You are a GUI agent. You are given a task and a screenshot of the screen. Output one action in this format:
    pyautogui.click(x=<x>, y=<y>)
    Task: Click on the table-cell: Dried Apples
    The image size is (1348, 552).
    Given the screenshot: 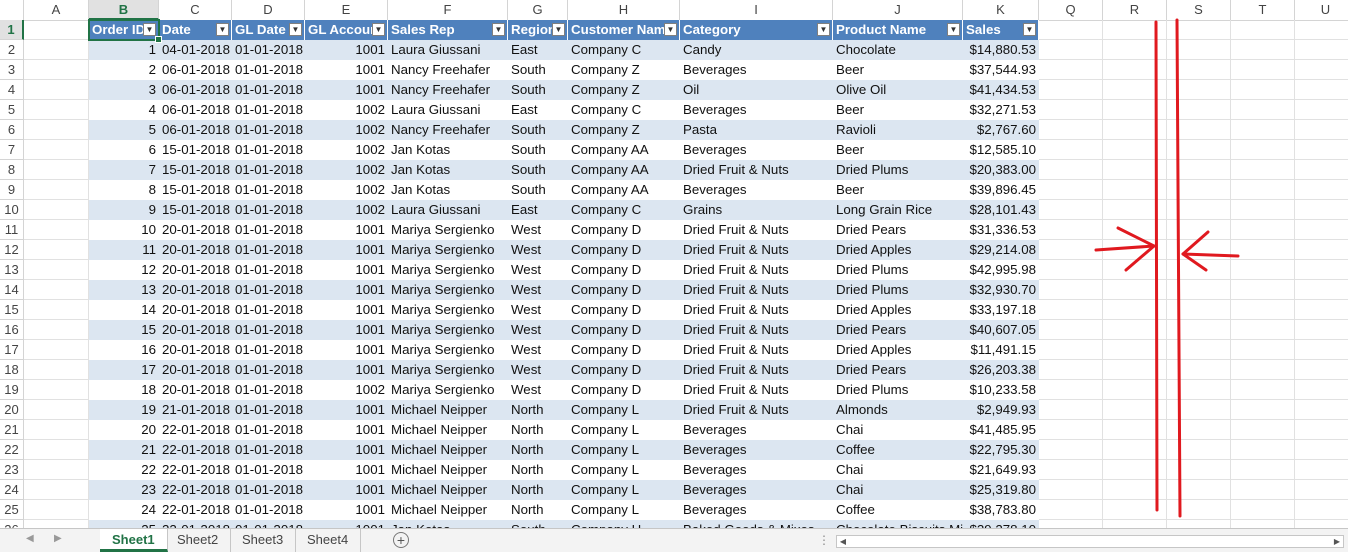 What is the action you would take?
    pyautogui.click(x=898, y=350)
    